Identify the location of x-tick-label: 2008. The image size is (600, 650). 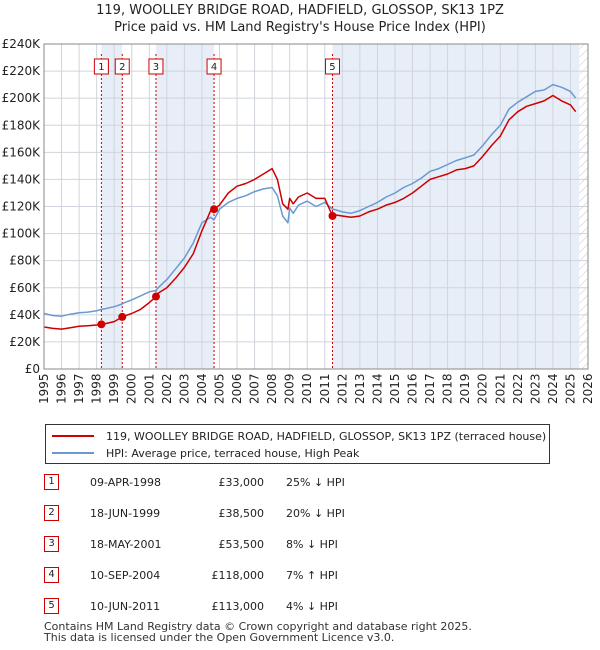
(272, 388).